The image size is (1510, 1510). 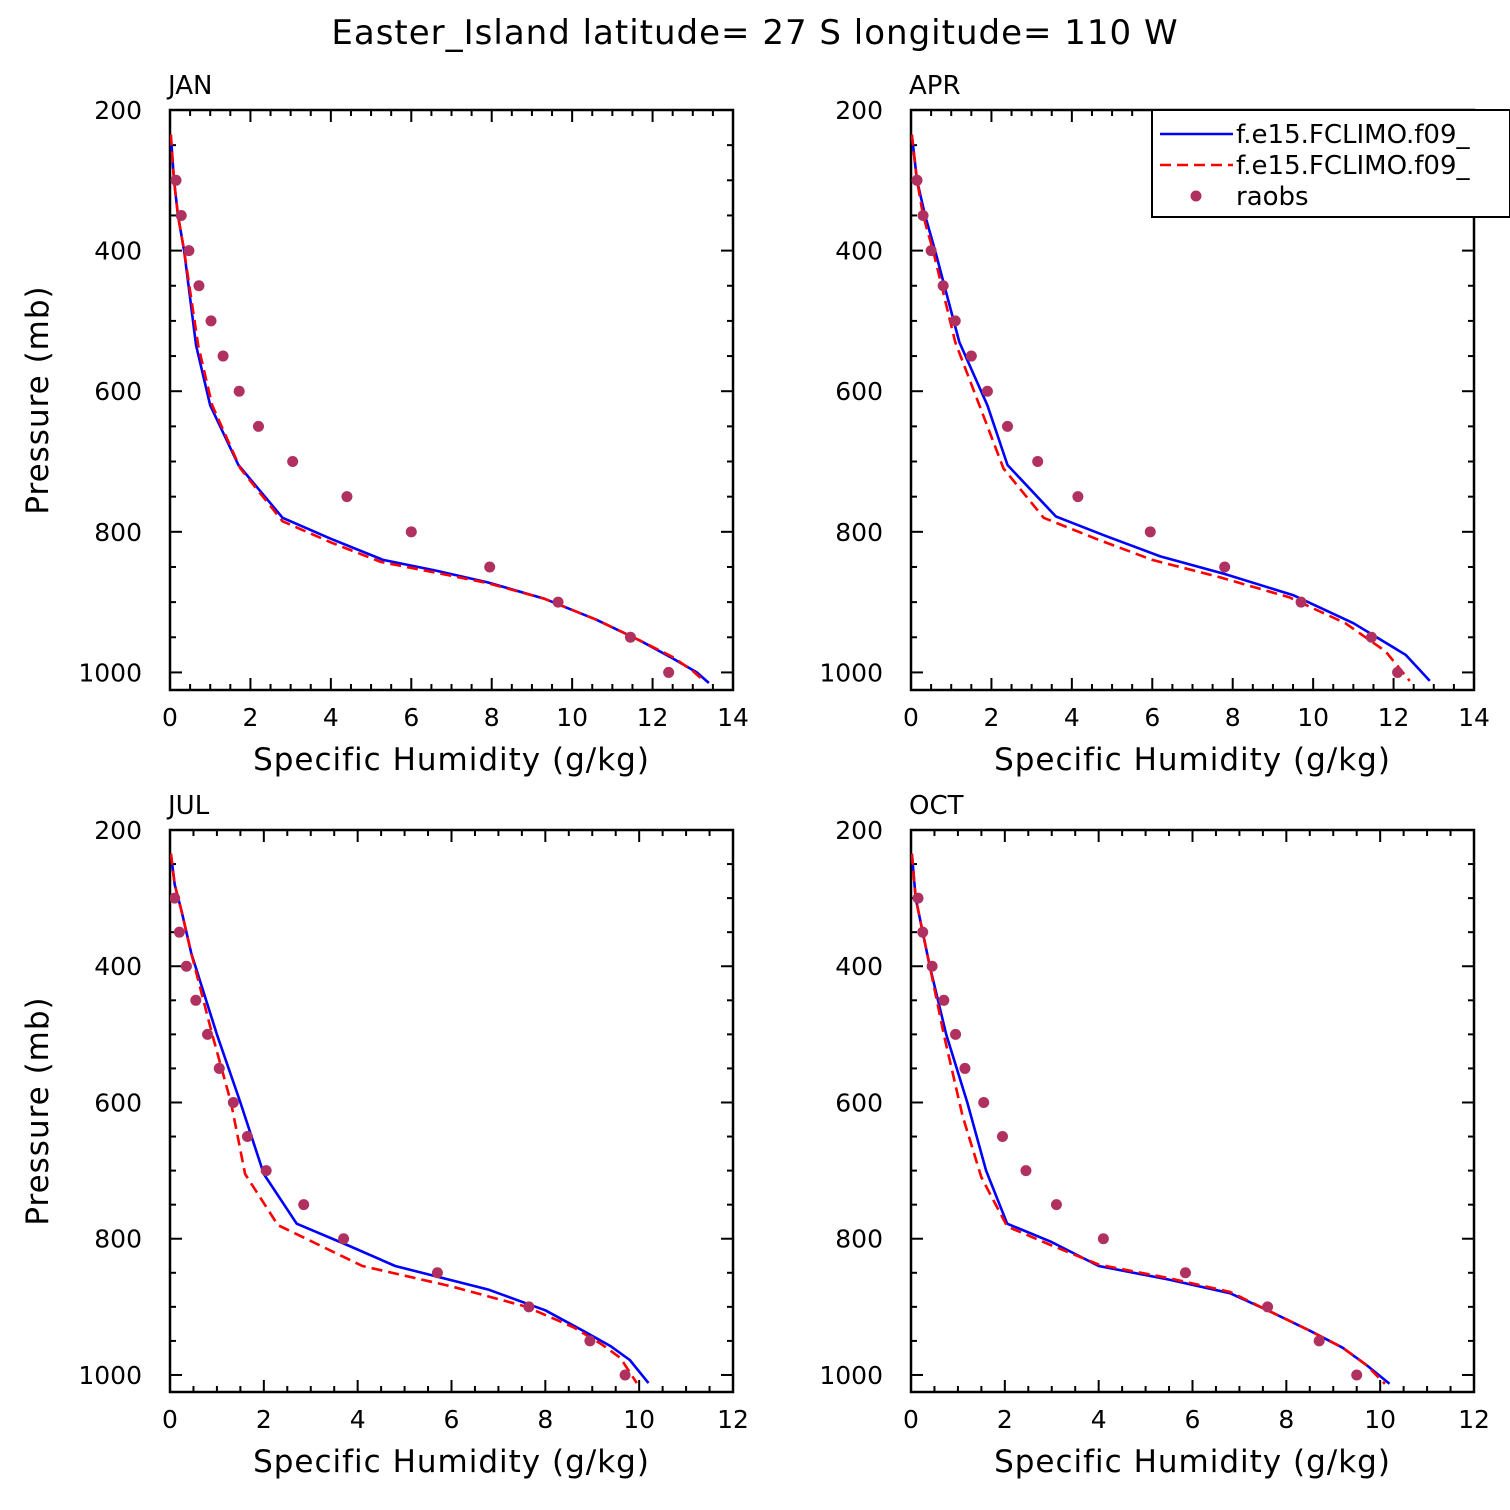 What do you see at coordinates (733, 717) in the screenshot?
I see `x-tick-label: 14` at bounding box center [733, 717].